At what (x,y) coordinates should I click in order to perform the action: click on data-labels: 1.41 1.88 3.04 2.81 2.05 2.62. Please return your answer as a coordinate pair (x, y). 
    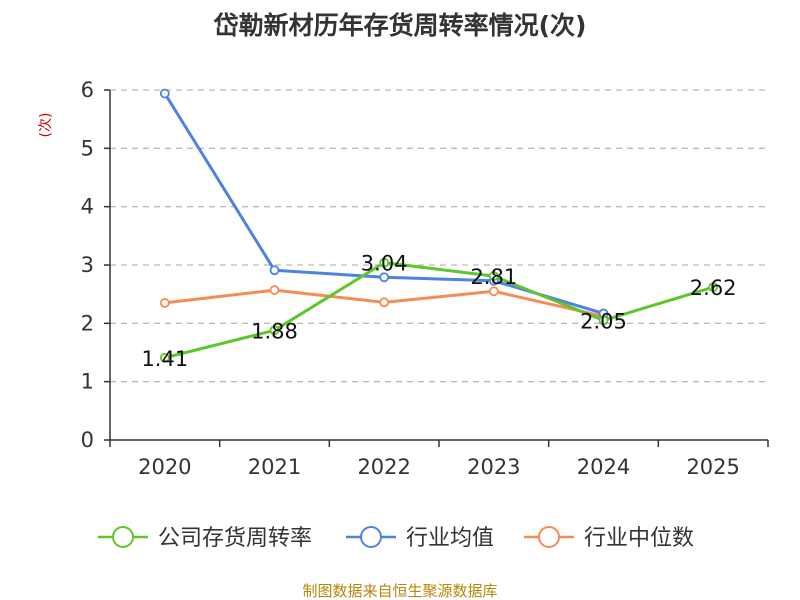
    Looking at the image, I should click on (438, 311).